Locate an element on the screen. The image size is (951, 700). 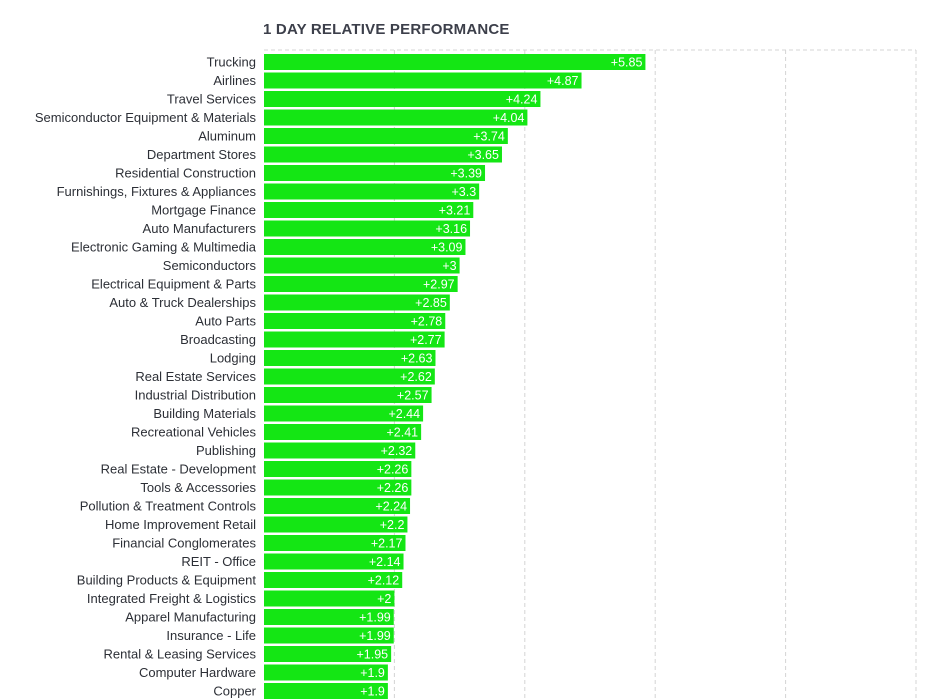
category-label: Furnishings, Fixtures & Appliances is located at coordinates (157, 191).